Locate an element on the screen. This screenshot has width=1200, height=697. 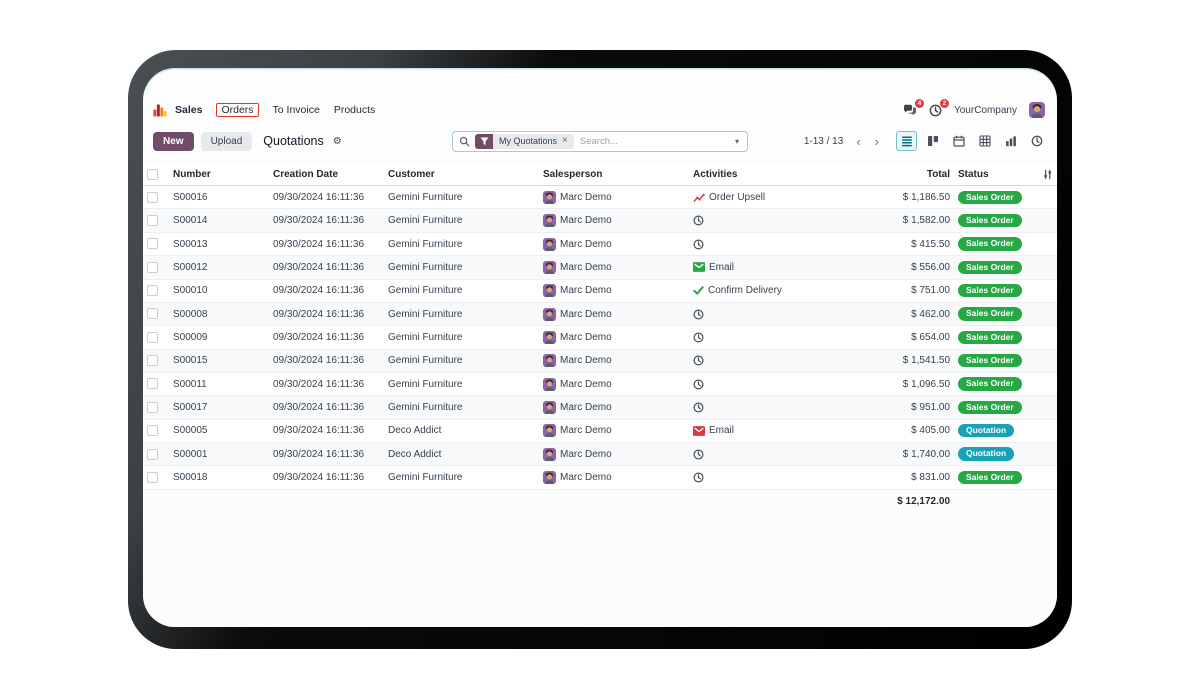
cell-number: S00015 is located at coordinates (219, 361).